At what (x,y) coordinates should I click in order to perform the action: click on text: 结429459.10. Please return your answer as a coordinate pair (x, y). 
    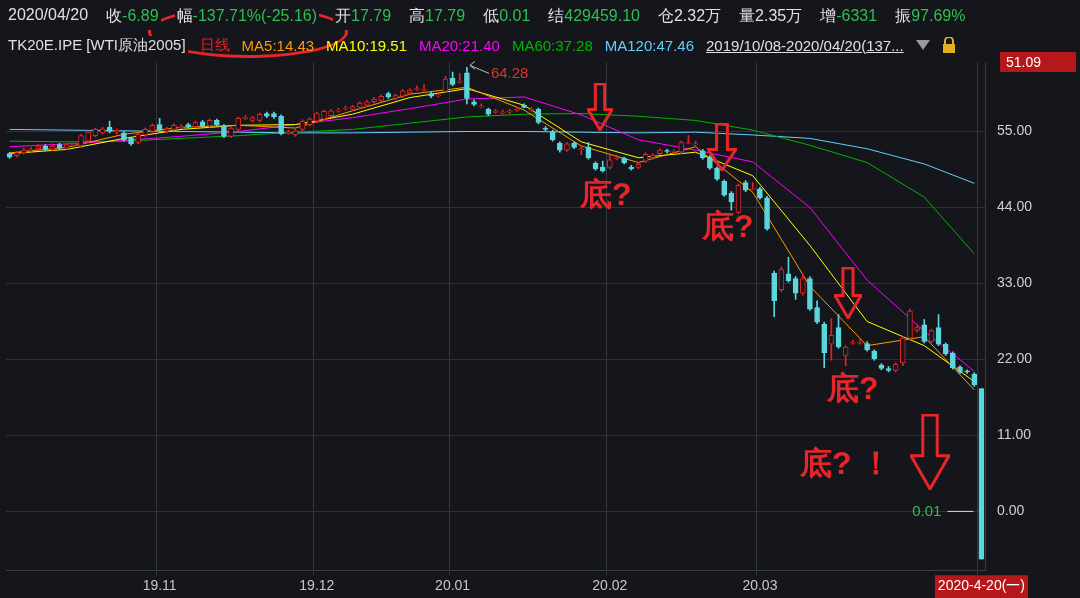
    Looking at the image, I should click on (594, 18).